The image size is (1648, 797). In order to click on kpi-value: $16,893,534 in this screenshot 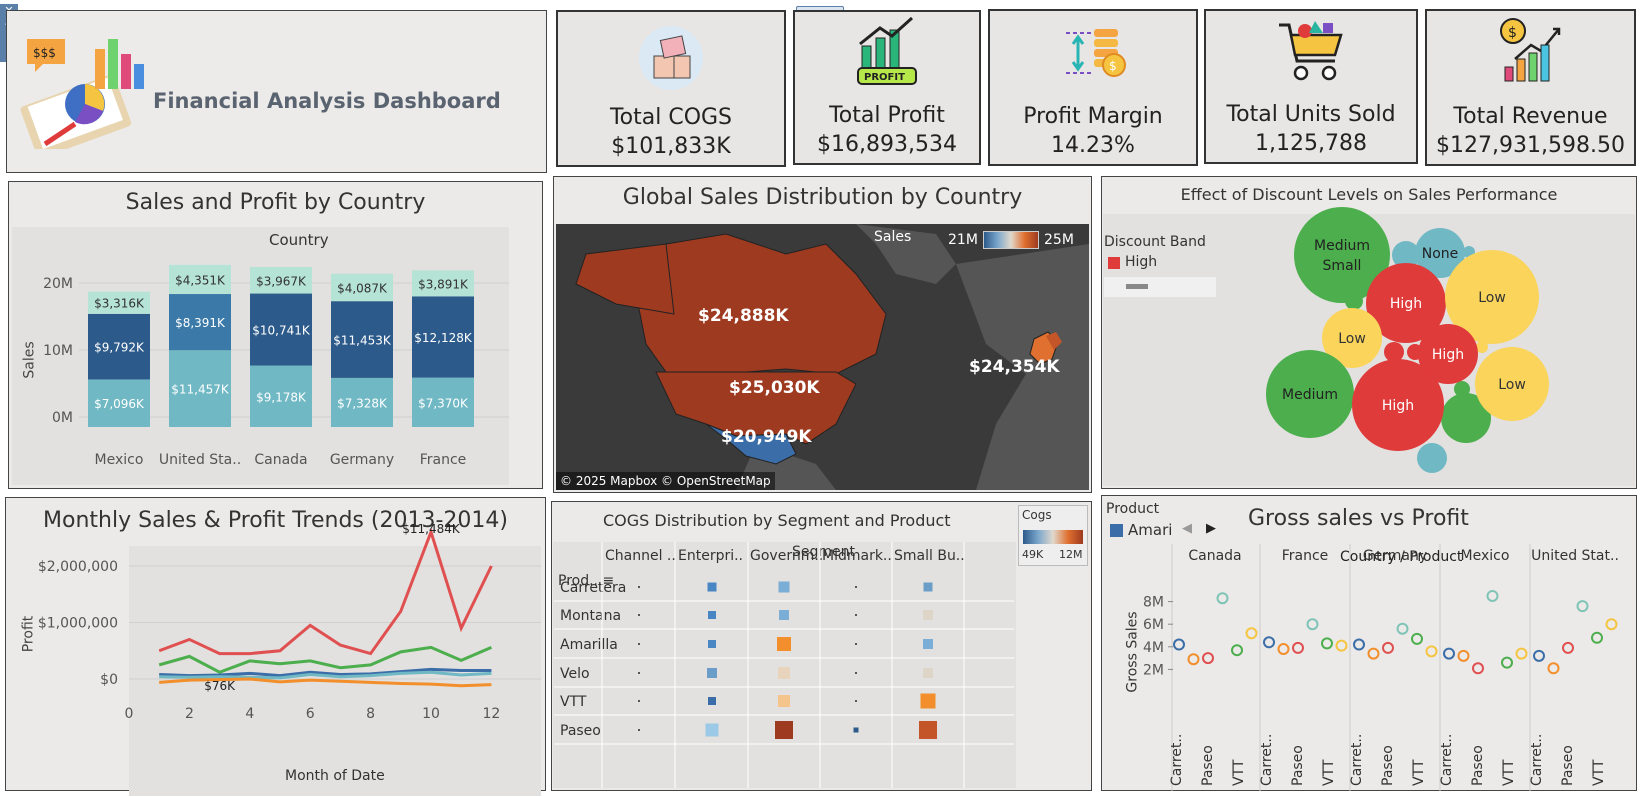, I will do `click(887, 144)`.